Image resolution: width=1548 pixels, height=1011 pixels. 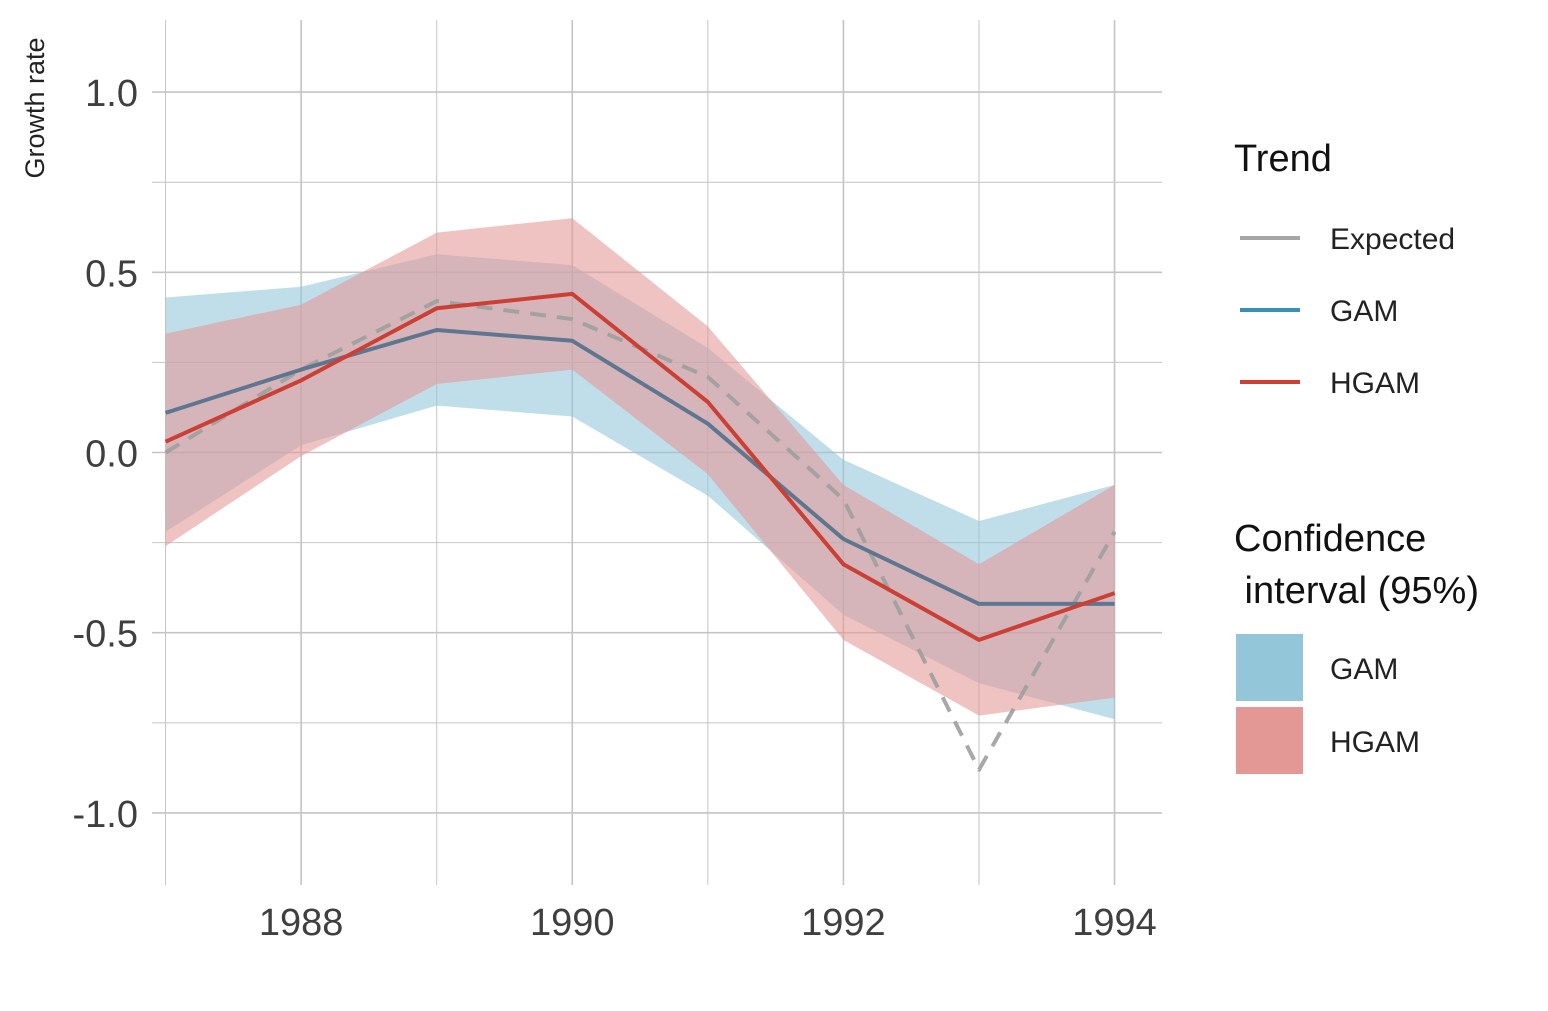 What do you see at coordinates (1330, 539) in the screenshot?
I see `legend-ci-title-line1: Confidence` at bounding box center [1330, 539].